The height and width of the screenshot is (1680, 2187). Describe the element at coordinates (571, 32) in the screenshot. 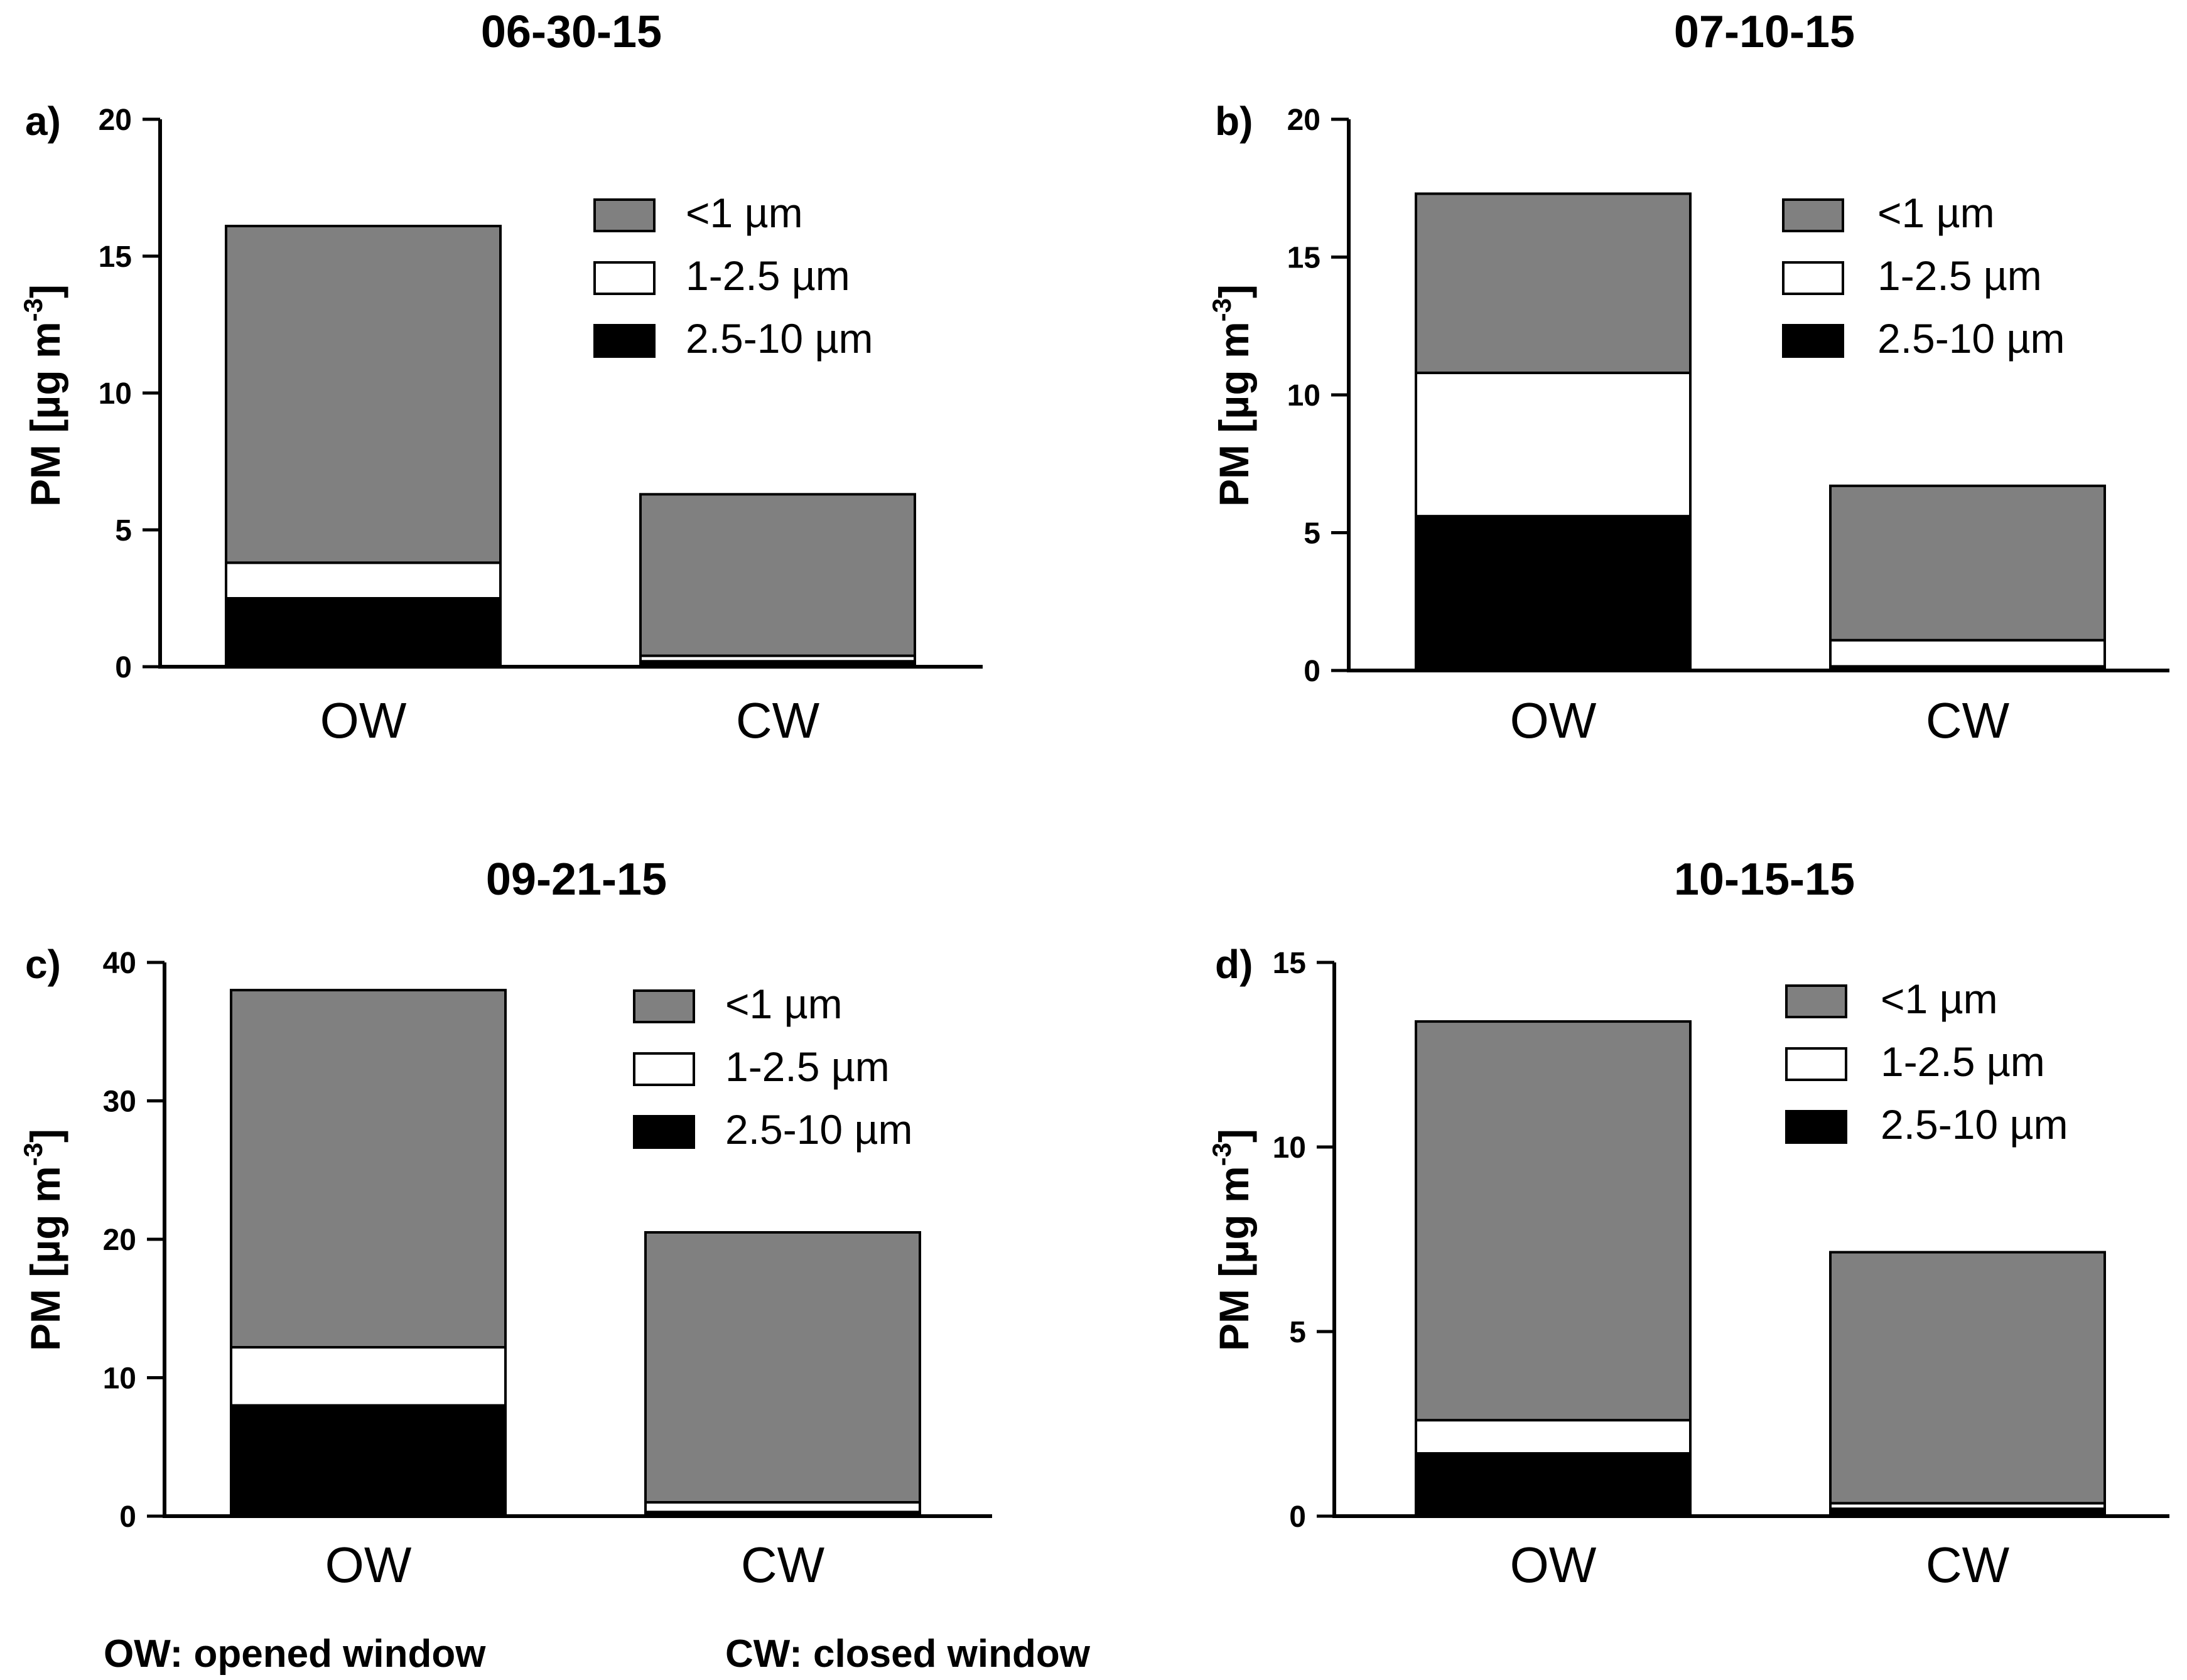

I see `chart-title: 06-30-15` at that location.